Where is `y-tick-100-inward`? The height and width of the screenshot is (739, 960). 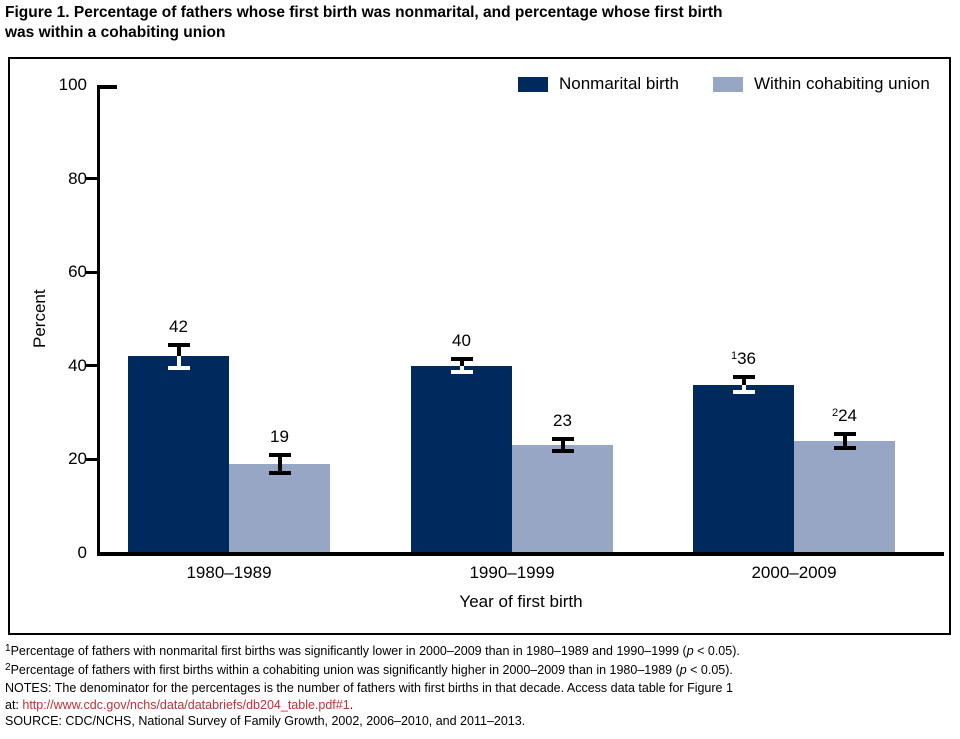 y-tick-100-inward is located at coordinates (107, 87).